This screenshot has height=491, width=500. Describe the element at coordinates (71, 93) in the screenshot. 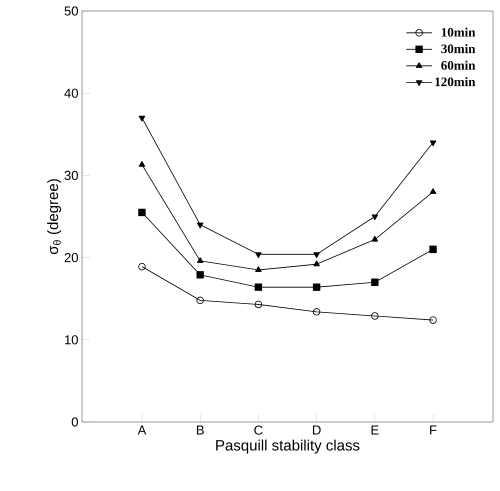

I see `y-tick-label: 40` at that location.